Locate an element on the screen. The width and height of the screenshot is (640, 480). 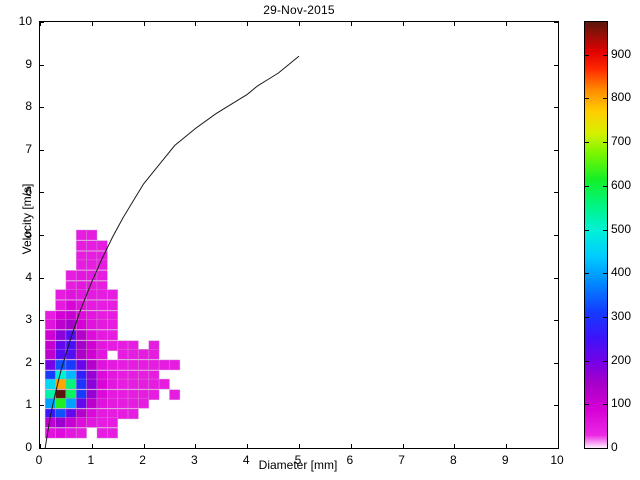
x-tick-label: 2 is located at coordinates (142, 460).